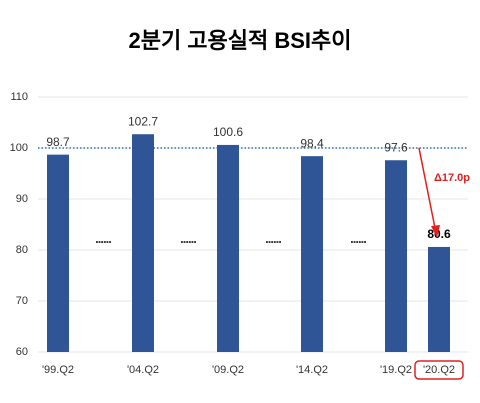  Describe the element at coordinates (239, 40) in the screenshot. I see `chart-title: 2분기 고용실적 BSI추이` at that location.